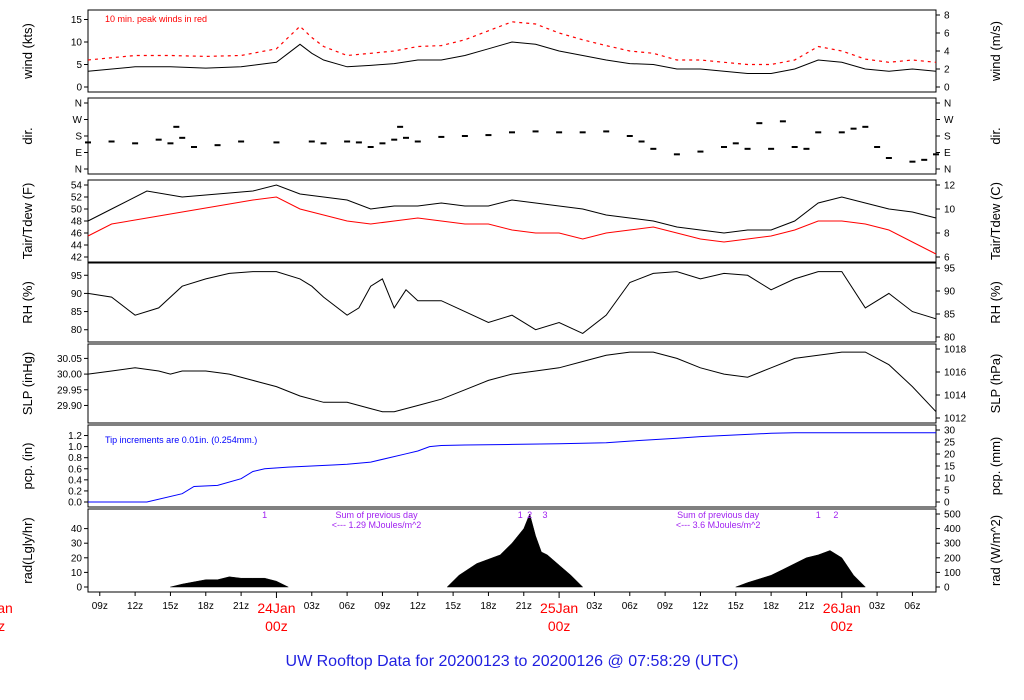  What do you see at coordinates (950, 338) in the screenshot?
I see `right-tick-label: 80` at bounding box center [950, 338].